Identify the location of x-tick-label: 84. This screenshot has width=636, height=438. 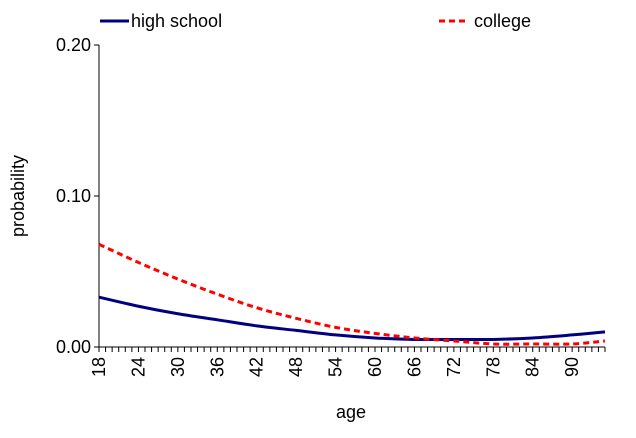
(533, 367).